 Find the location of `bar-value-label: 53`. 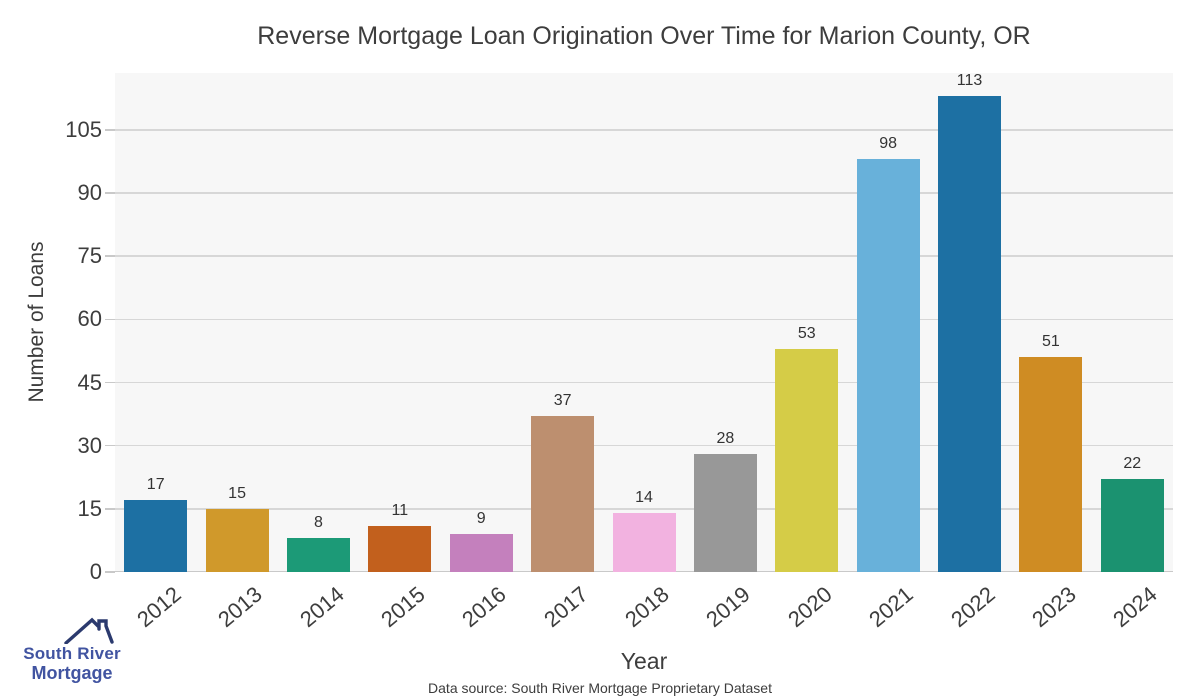

bar-value-label: 53 is located at coordinates (806, 333).